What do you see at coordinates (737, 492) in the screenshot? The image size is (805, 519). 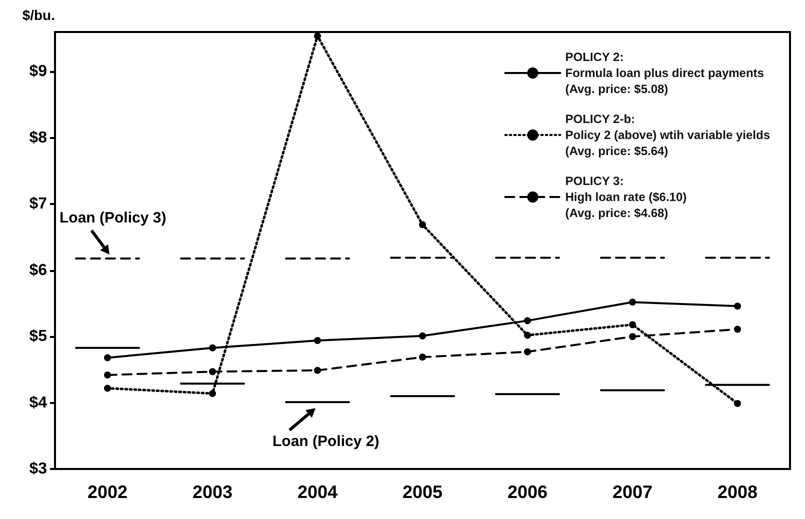 I see `x-tick-label: 2008` at bounding box center [737, 492].